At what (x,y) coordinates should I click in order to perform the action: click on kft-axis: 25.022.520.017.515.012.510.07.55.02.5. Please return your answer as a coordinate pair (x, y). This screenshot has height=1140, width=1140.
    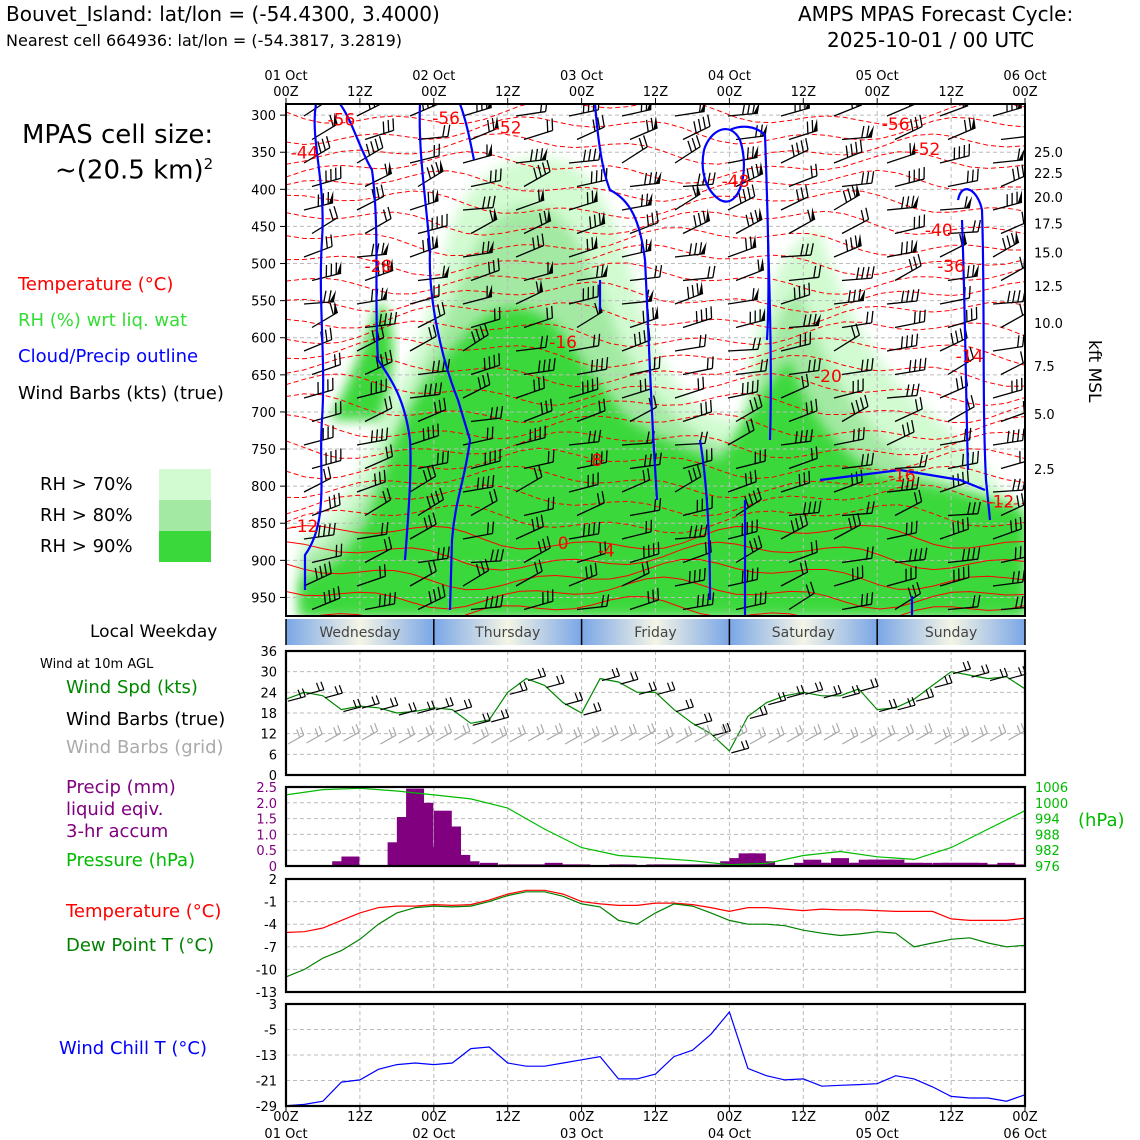
    Looking at the image, I should click on (1048, 312).